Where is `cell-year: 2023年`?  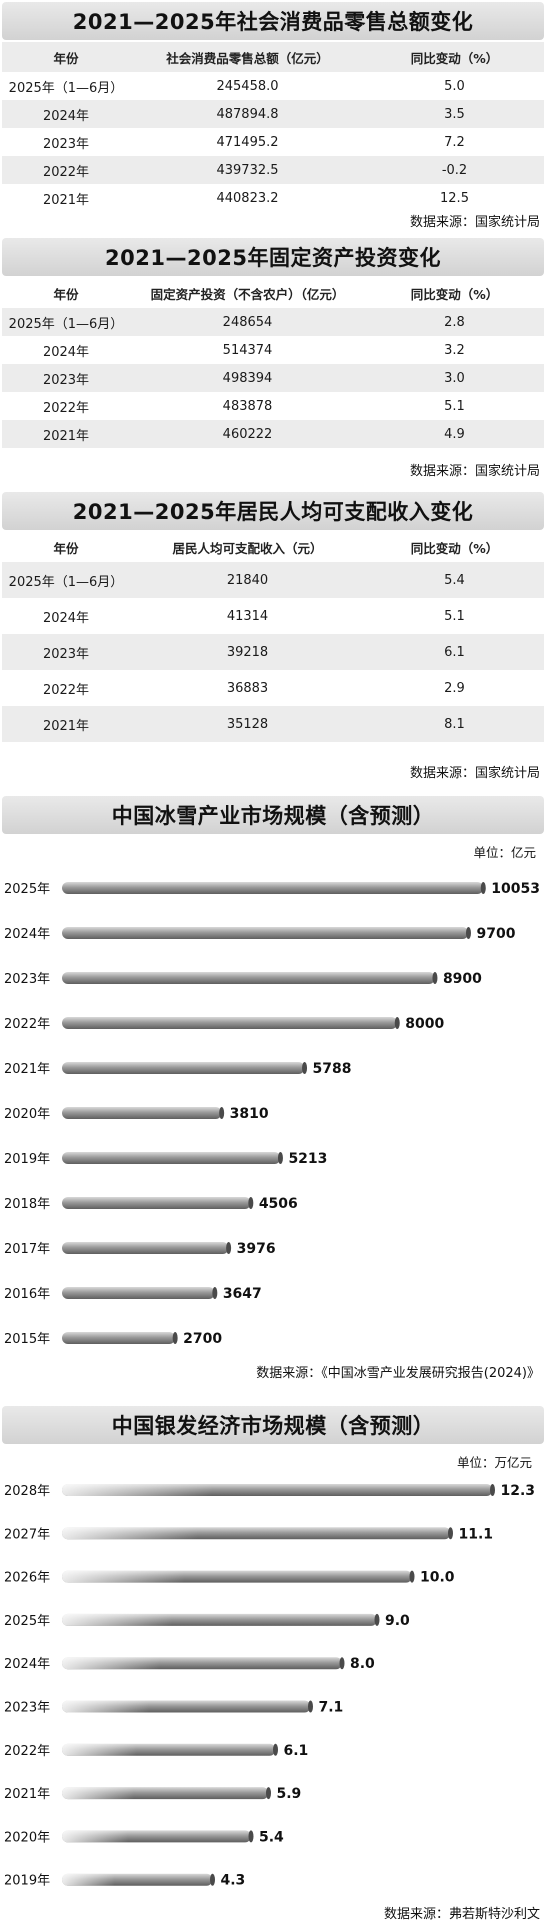
cell-year: 2023年 is located at coordinates (66, 652).